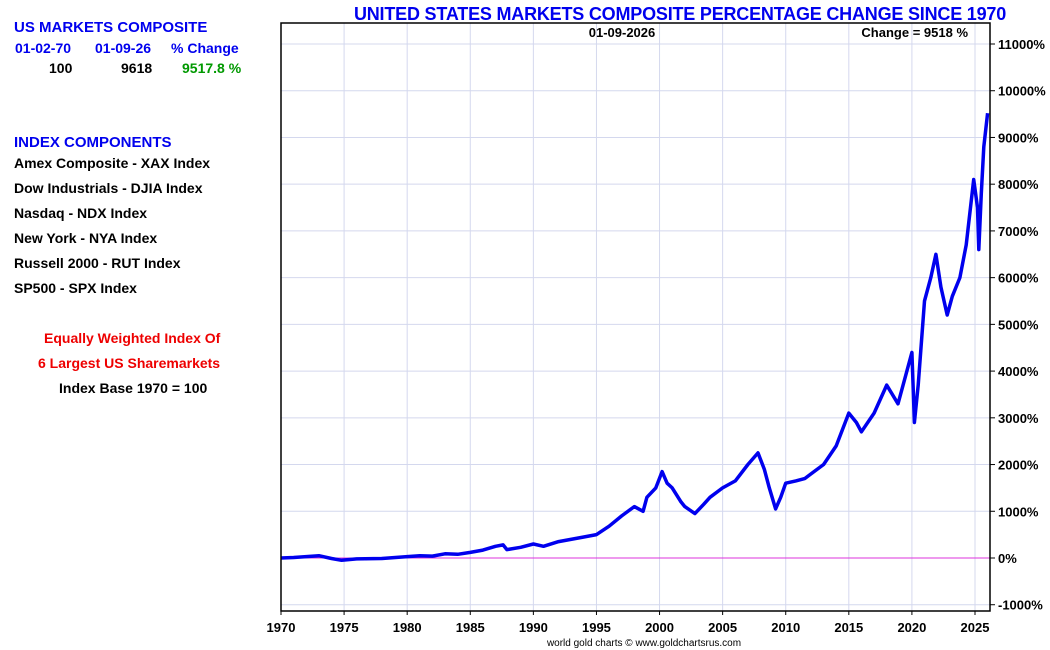 This screenshot has width=1050, height=650. Describe the element at coordinates (911, 627) in the screenshot. I see `x-tick-label: 2020` at that location.